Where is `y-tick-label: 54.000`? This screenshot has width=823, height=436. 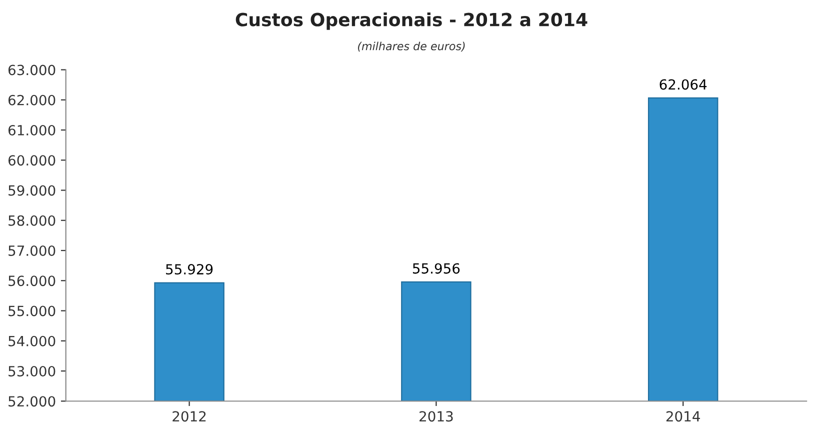
y-tick-label: 54.000 is located at coordinates (32, 341).